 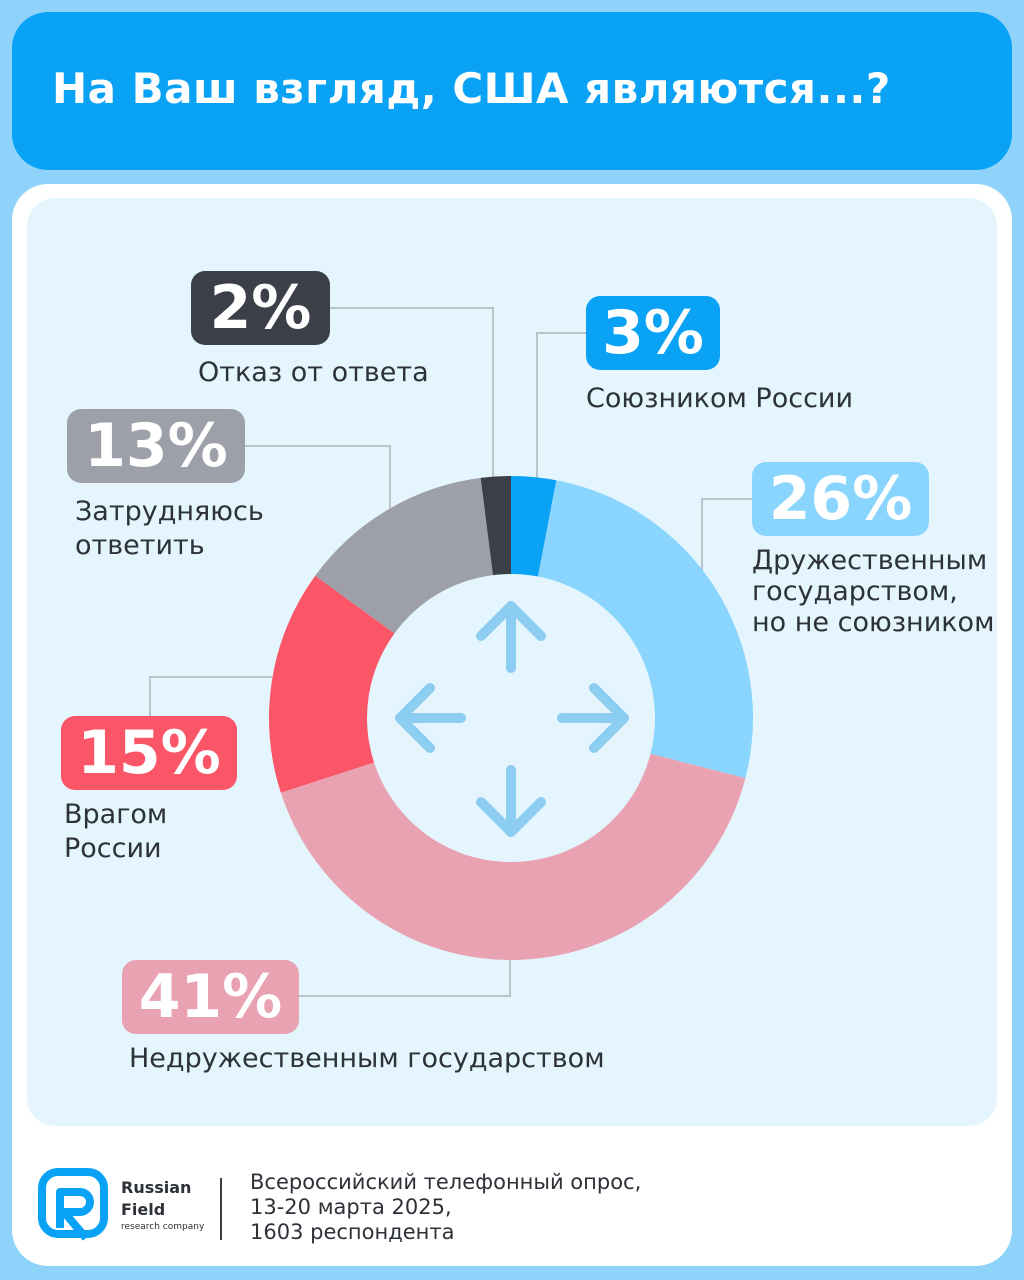 I want to click on footer-divider, so click(x=221, y=1209).